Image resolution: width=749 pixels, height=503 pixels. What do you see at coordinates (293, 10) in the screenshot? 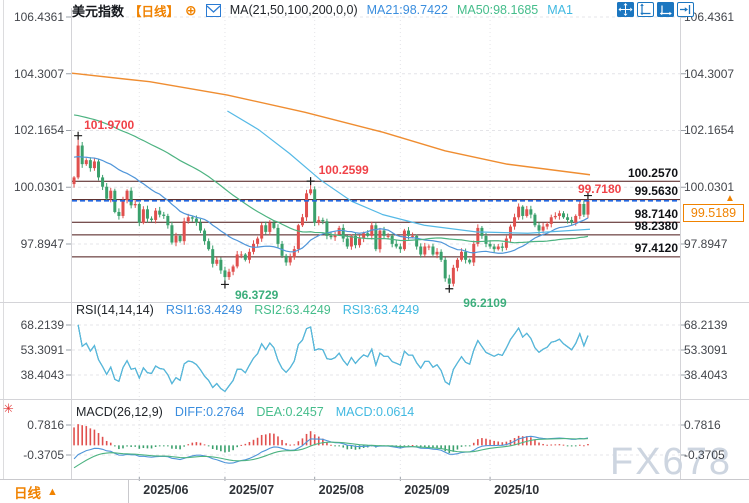
I see `ma-settings-label: MA(21,50,100,200,0,0)` at bounding box center [293, 10].